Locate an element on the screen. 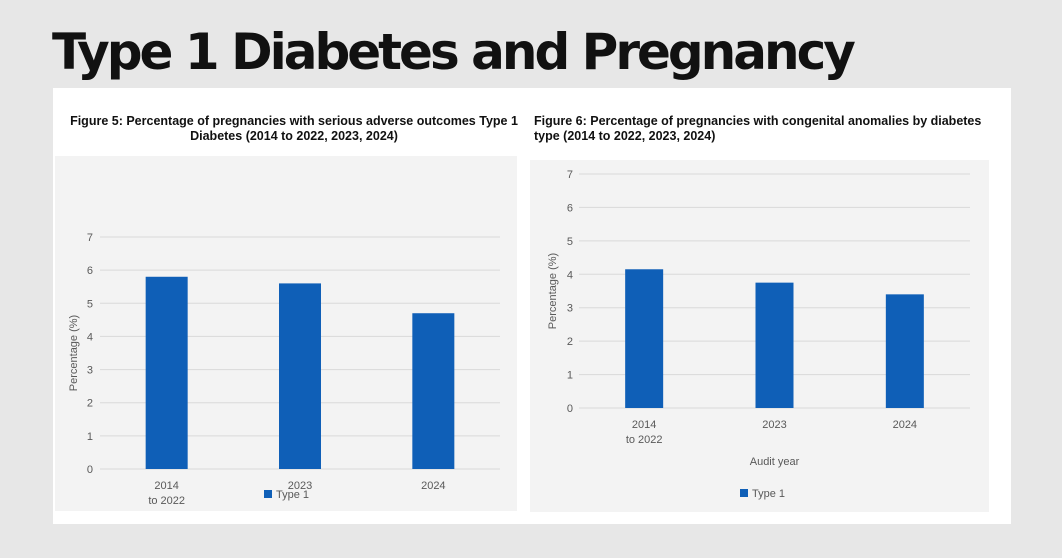 The image size is (1062, 558). page-title: Type 1 Diabetes and Pregnancy is located at coordinates (454, 52).